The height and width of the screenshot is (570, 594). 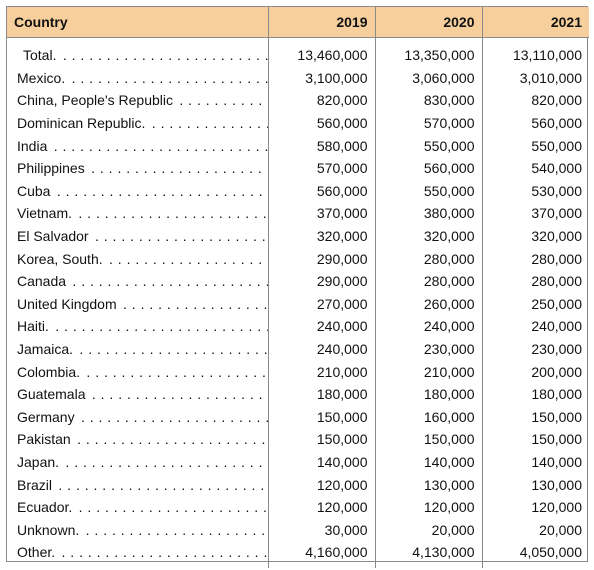 I want to click on country-cell: Philippines, so click(x=138, y=168).